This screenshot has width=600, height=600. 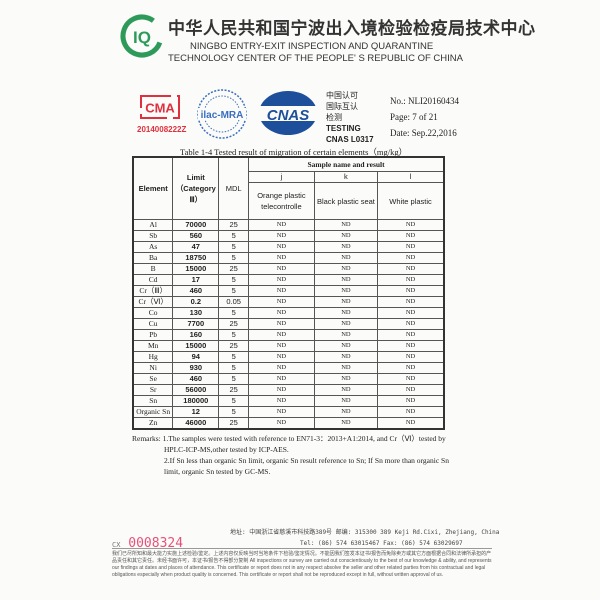 I want to click on sample-name-k: Black plastic seat, so click(x=346, y=201).